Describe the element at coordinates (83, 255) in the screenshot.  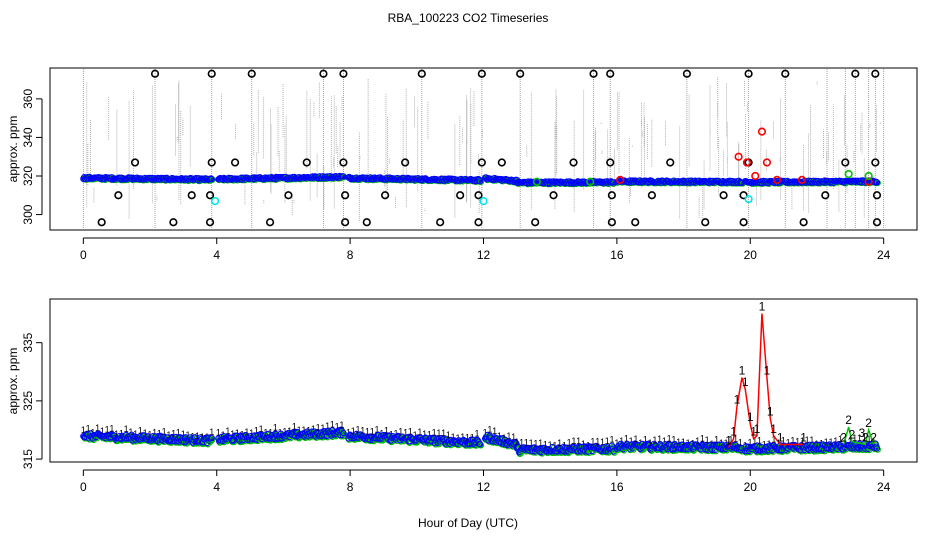
I see `top-x-tick-label: 0` at that location.